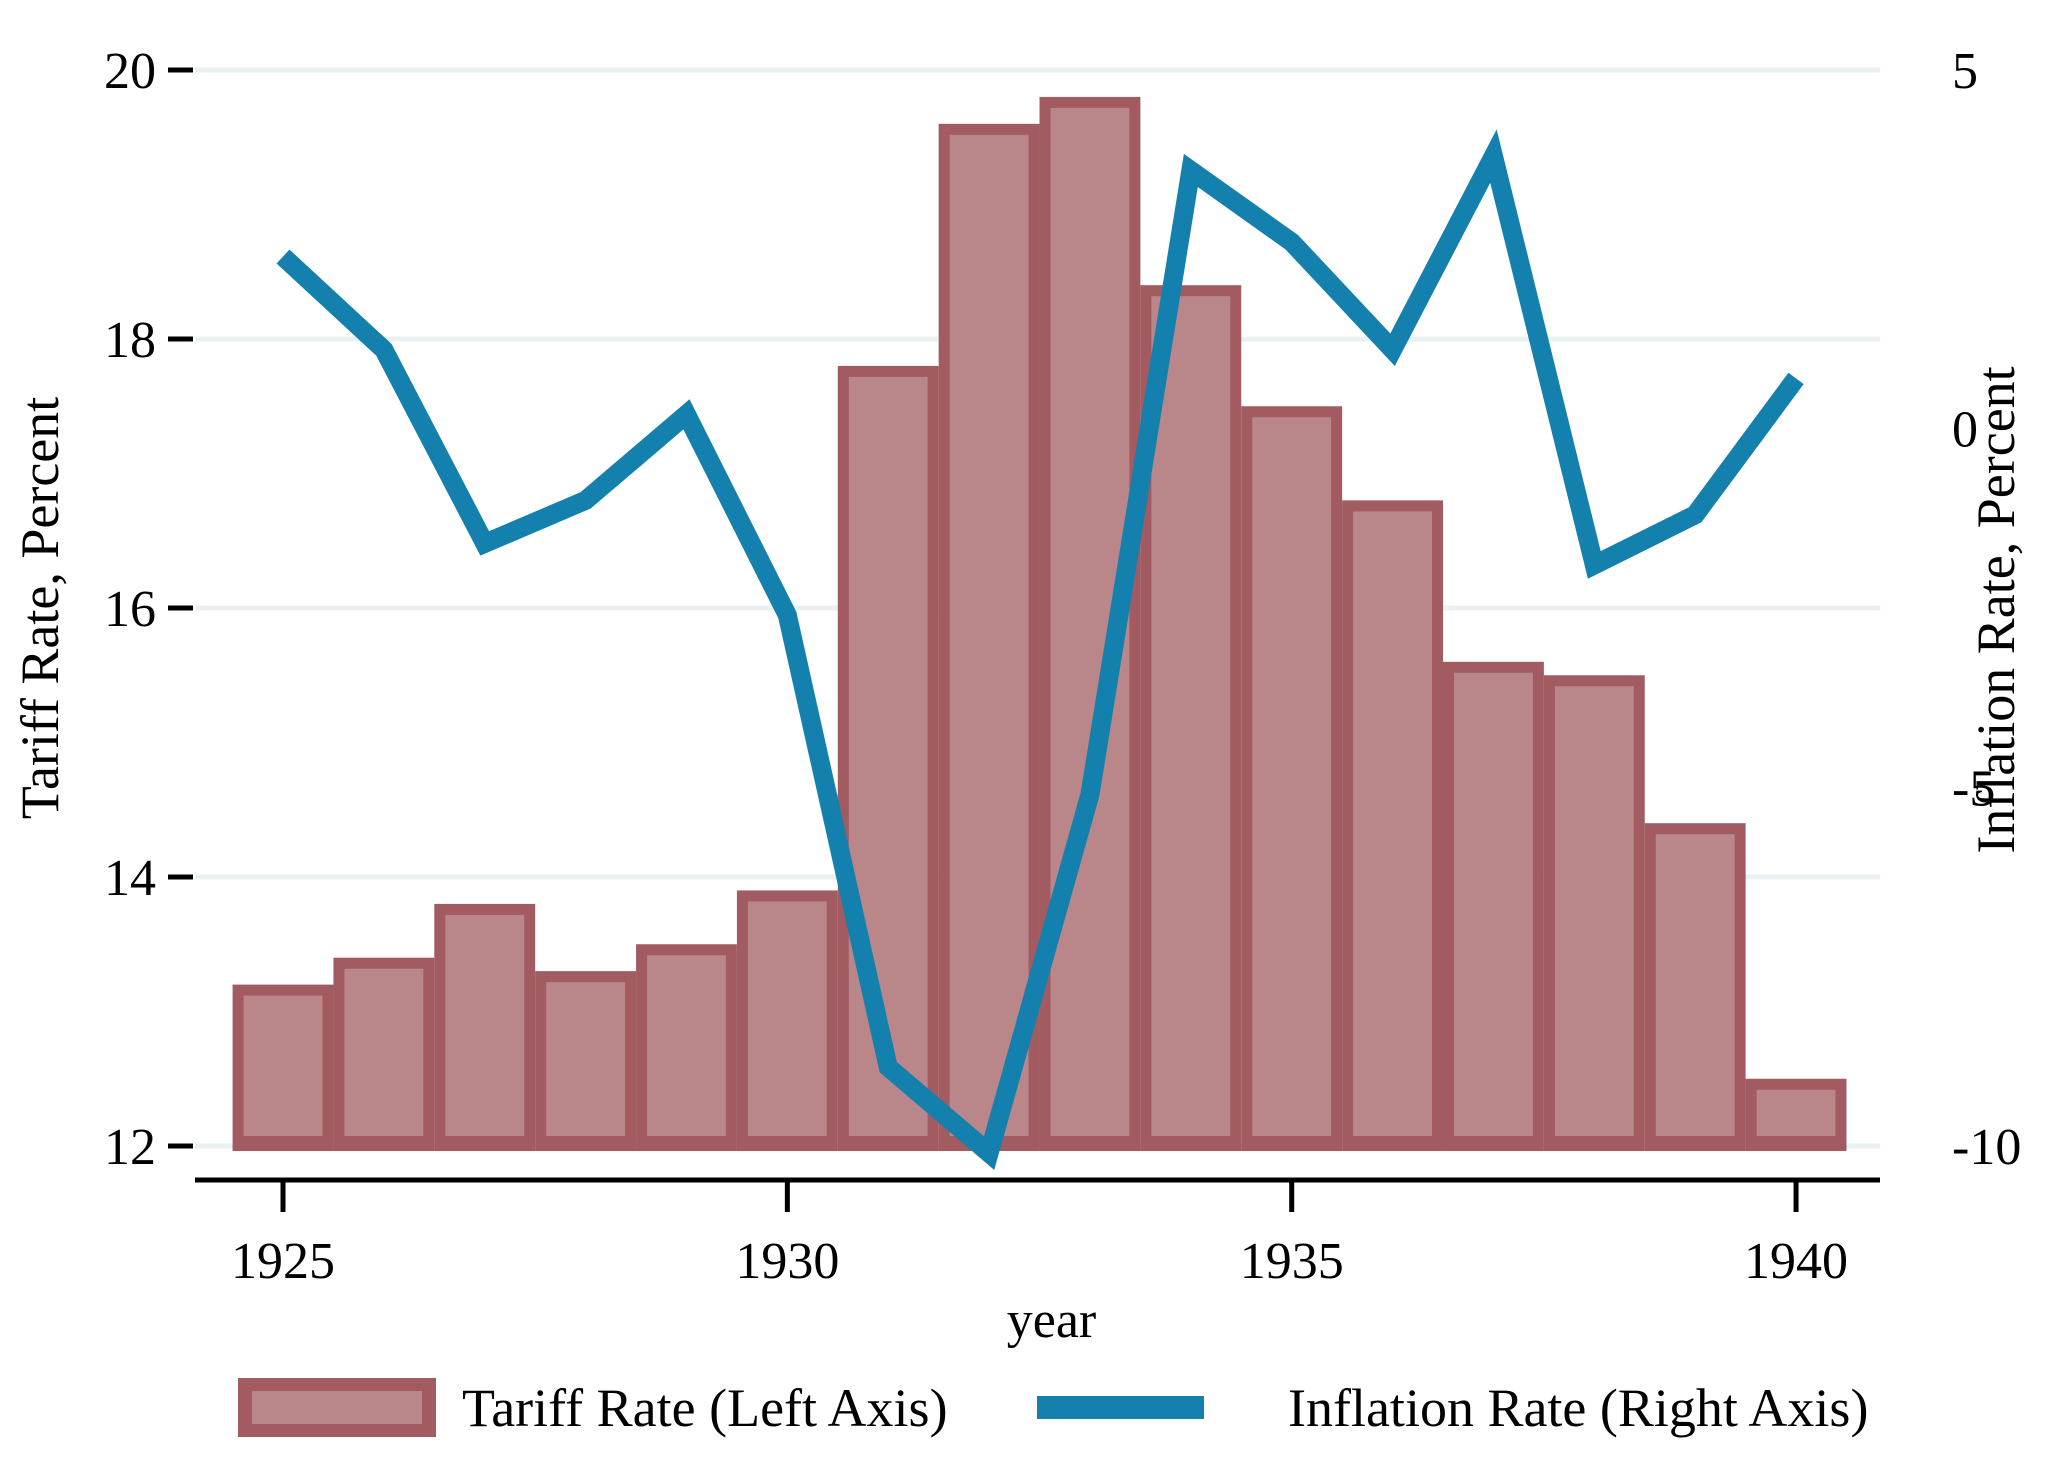 The image size is (2048, 1470). I want to click on x-axis-title: year, so click(1051, 1320).